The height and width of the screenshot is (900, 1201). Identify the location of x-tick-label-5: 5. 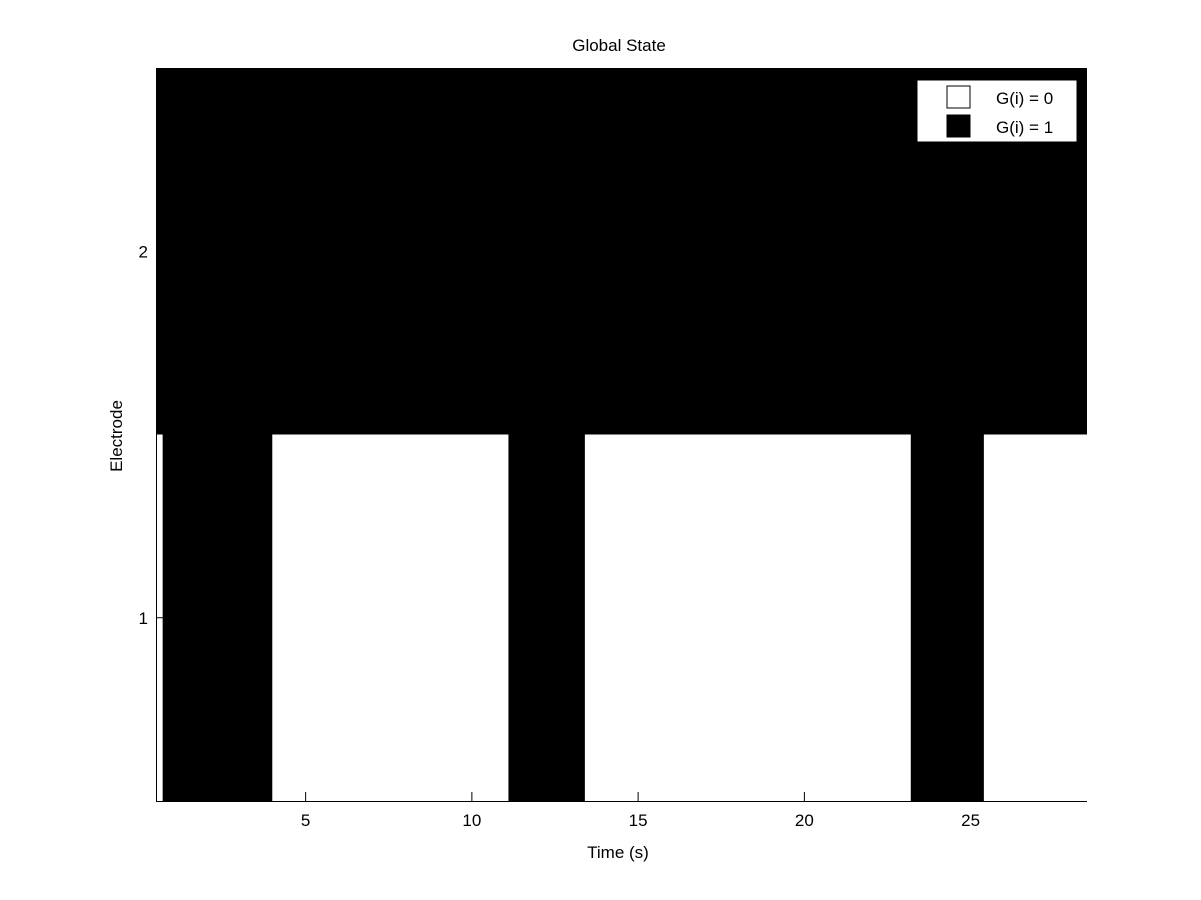
(305, 820).